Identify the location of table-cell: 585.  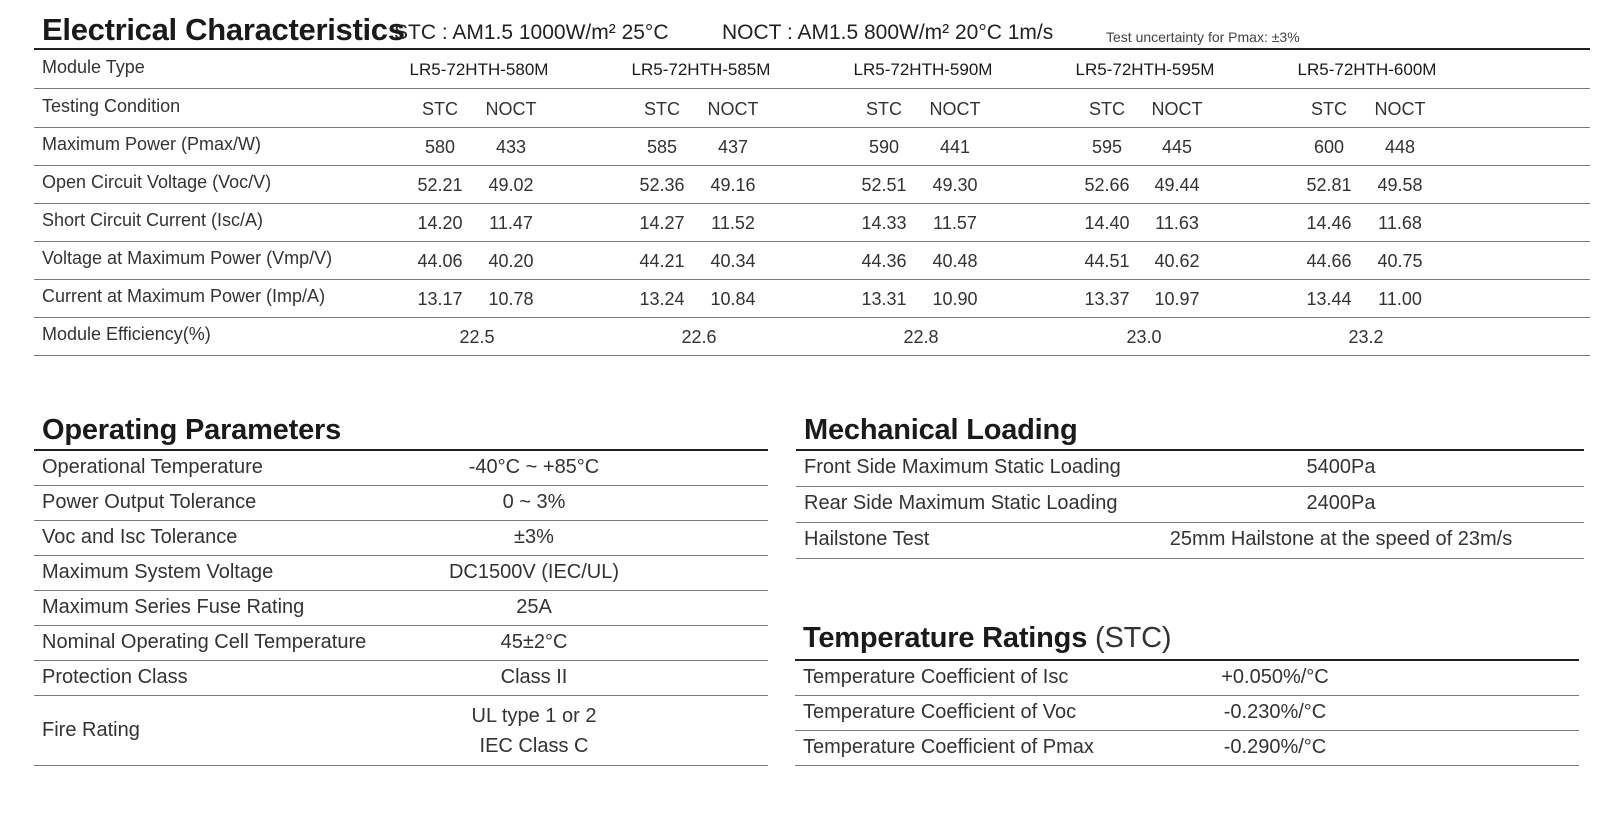
(662, 147).